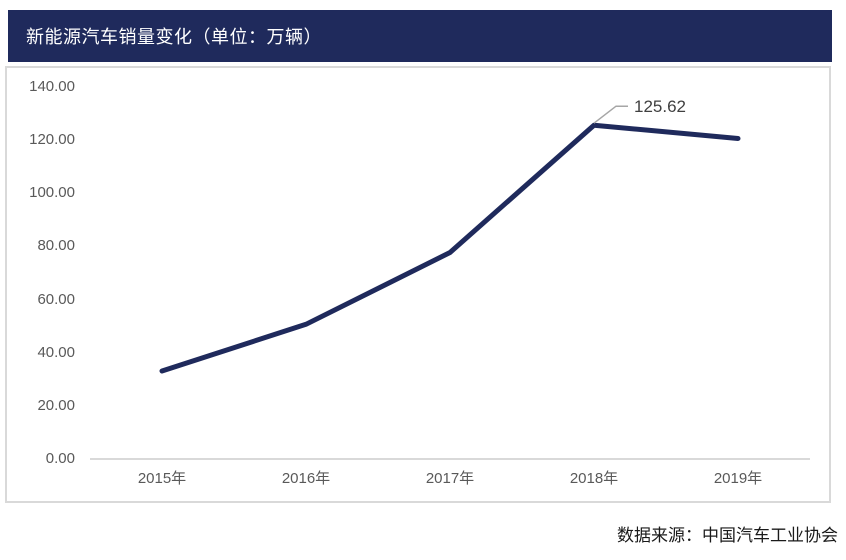 The image size is (846, 560). Describe the element at coordinates (727, 535) in the screenshot. I see `data-source-caption: 数据来源：中国汽车工业协会` at that location.